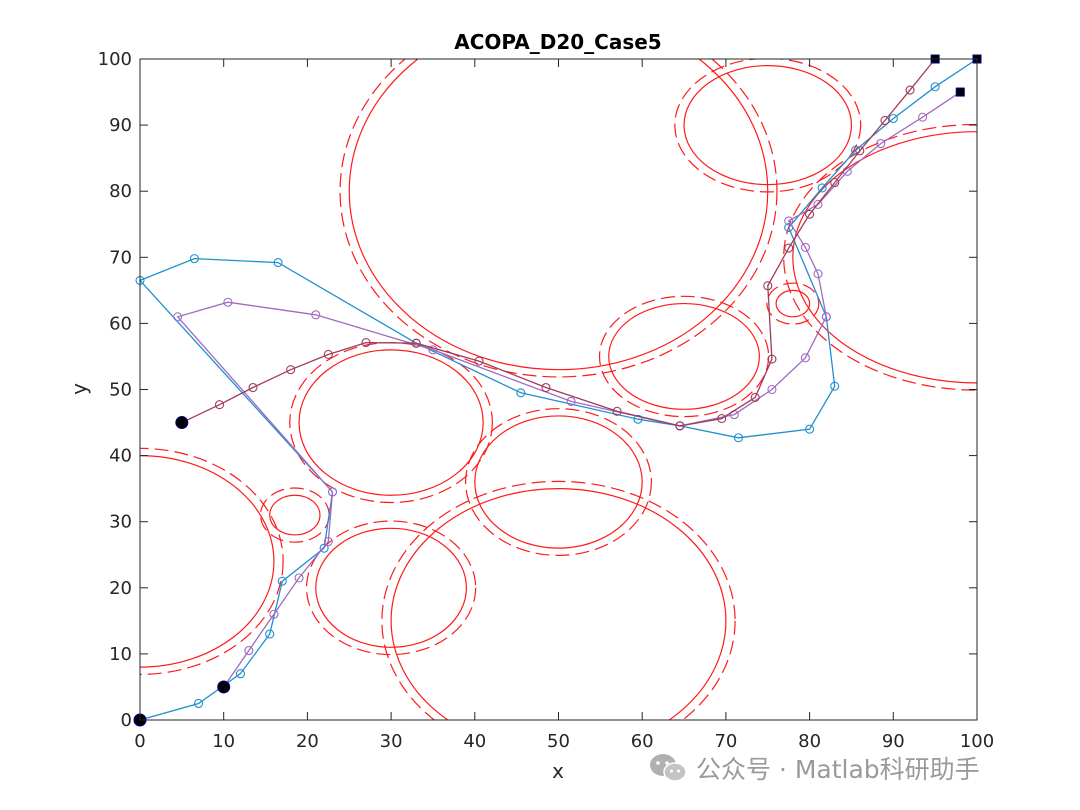  I want to click on y-tick-label-50: 50, so click(120, 390).